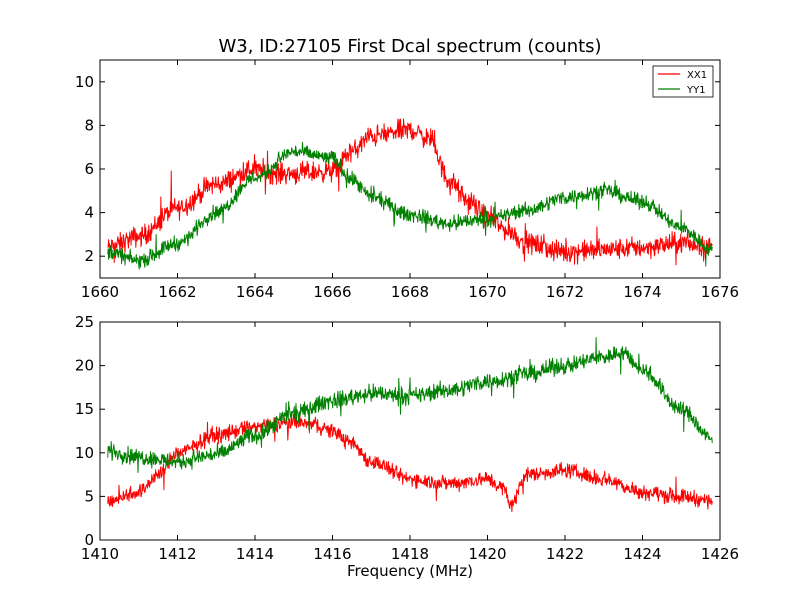 The image size is (800, 600). Describe the element at coordinates (89, 213) in the screenshot. I see `top-ytick-label: 4` at that location.